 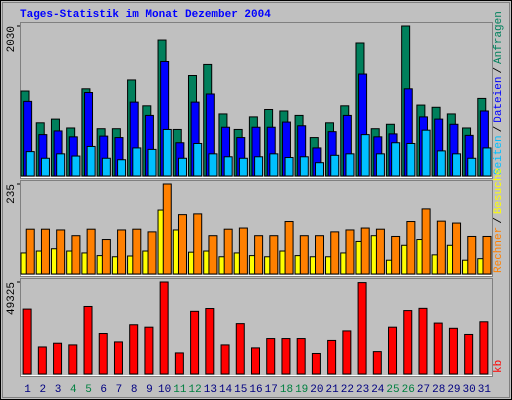 I want to click on x-tick-label: 11, so click(x=180, y=390).